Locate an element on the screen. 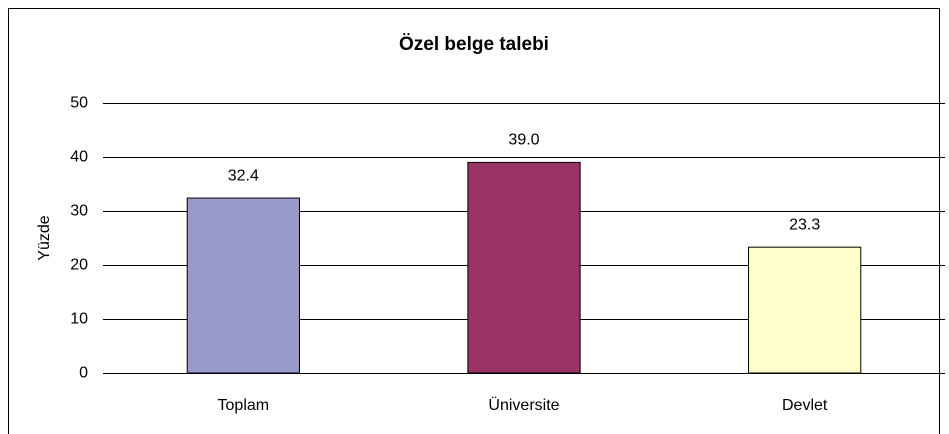 Image resolution: width=949 pixels, height=434 pixels. y-tick-label: 0 is located at coordinates (83, 373).